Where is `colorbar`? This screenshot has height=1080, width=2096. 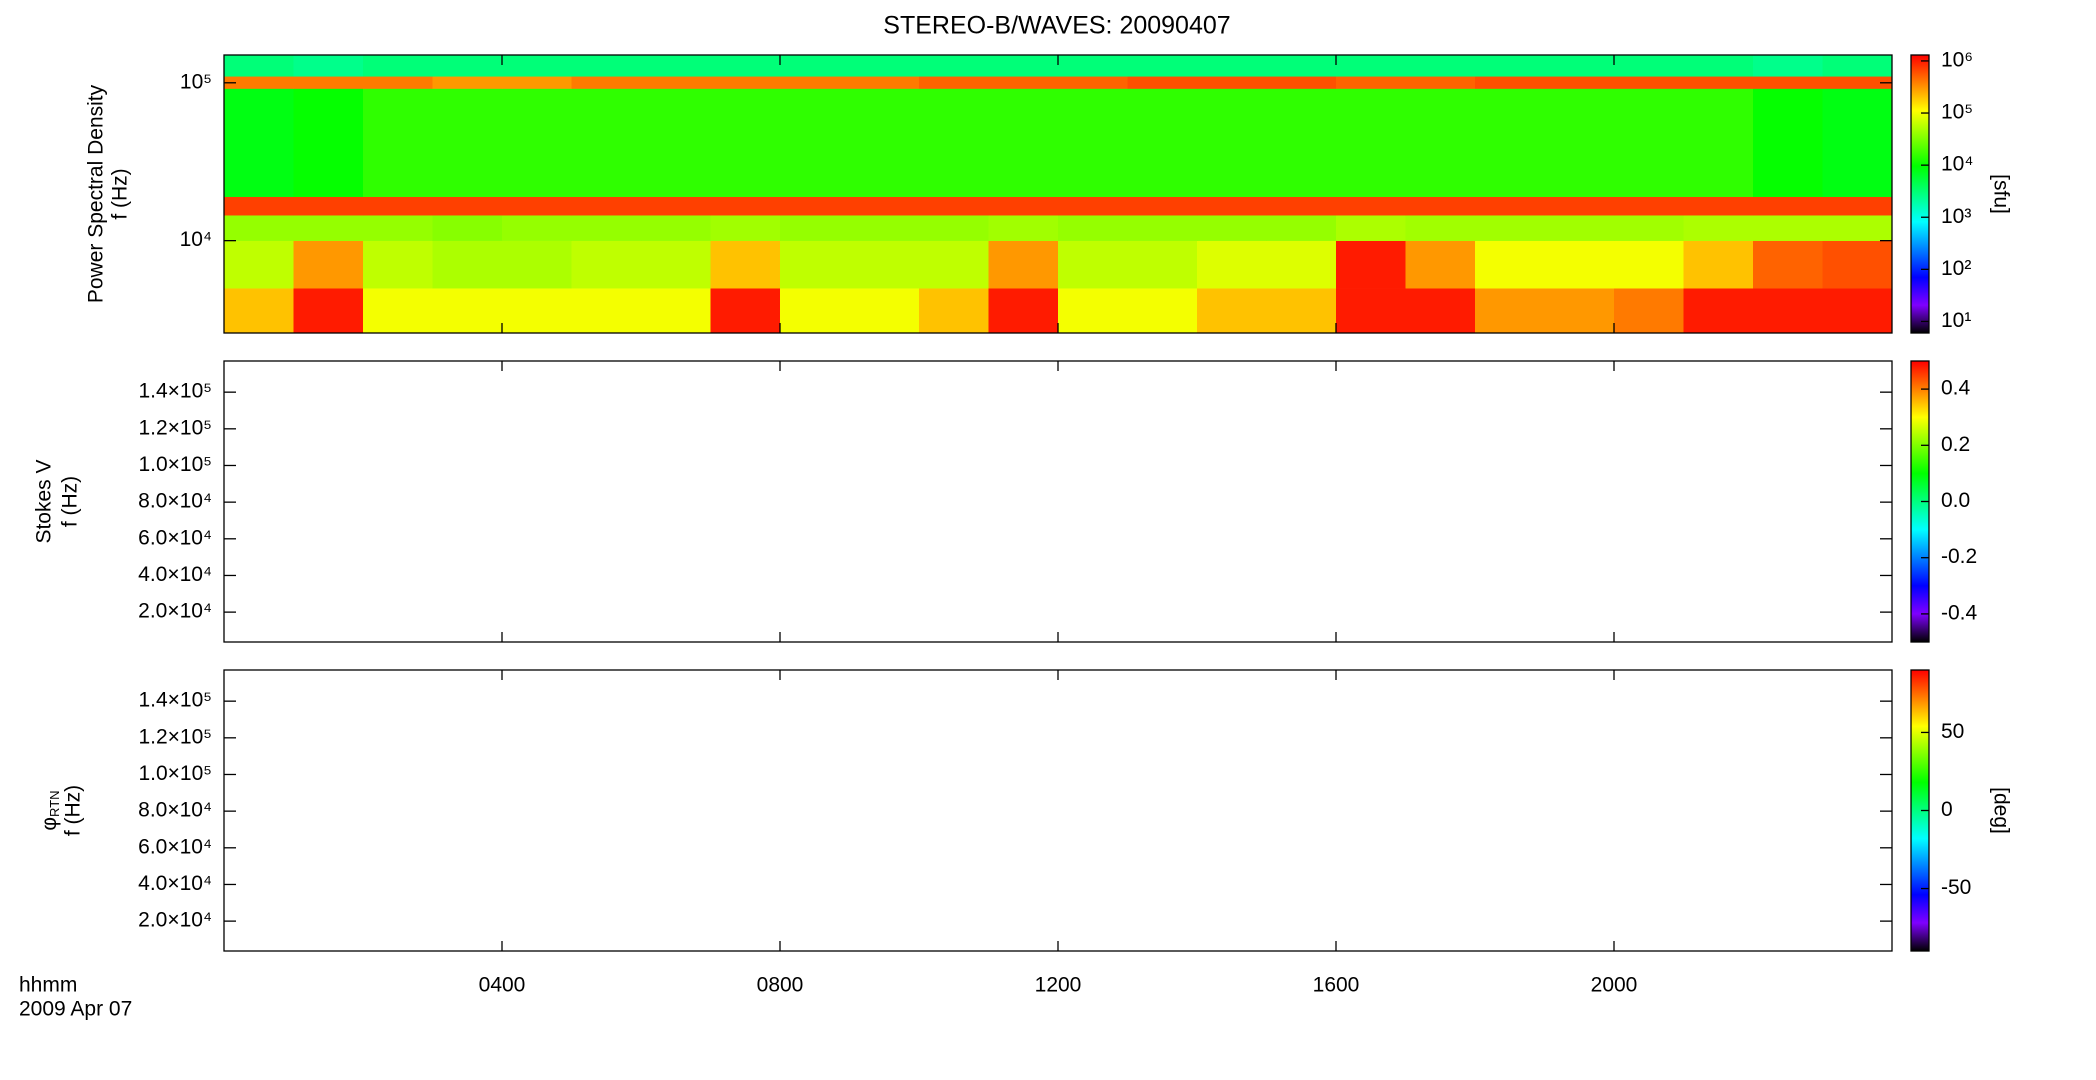
colorbar is located at coordinates (1920, 194).